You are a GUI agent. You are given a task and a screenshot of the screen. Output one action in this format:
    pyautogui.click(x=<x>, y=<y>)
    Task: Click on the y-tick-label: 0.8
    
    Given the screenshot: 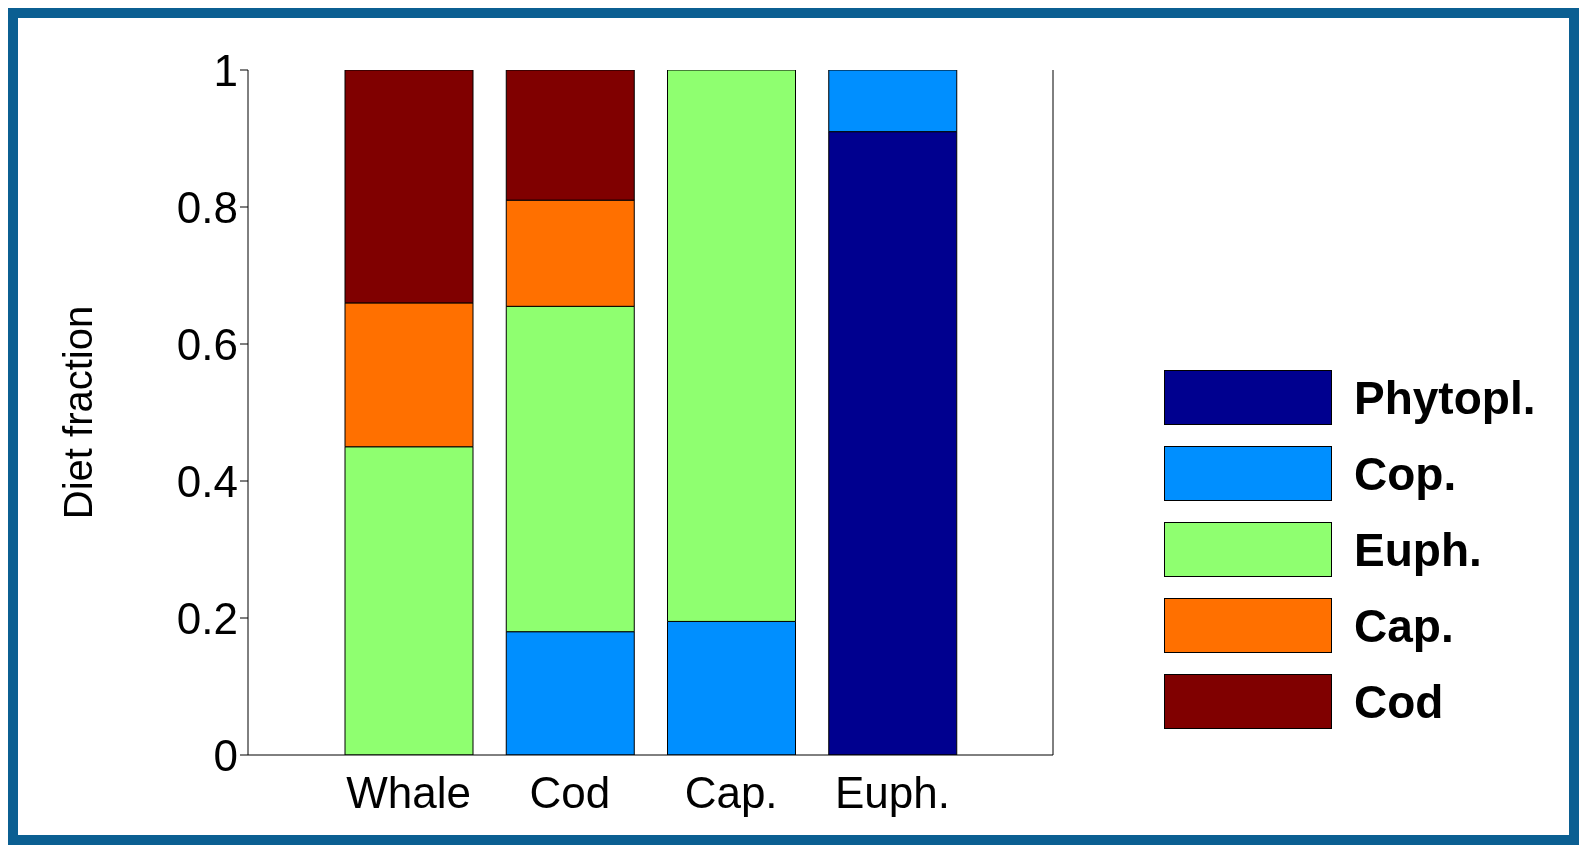 What is the action you would take?
    pyautogui.click(x=207, y=207)
    